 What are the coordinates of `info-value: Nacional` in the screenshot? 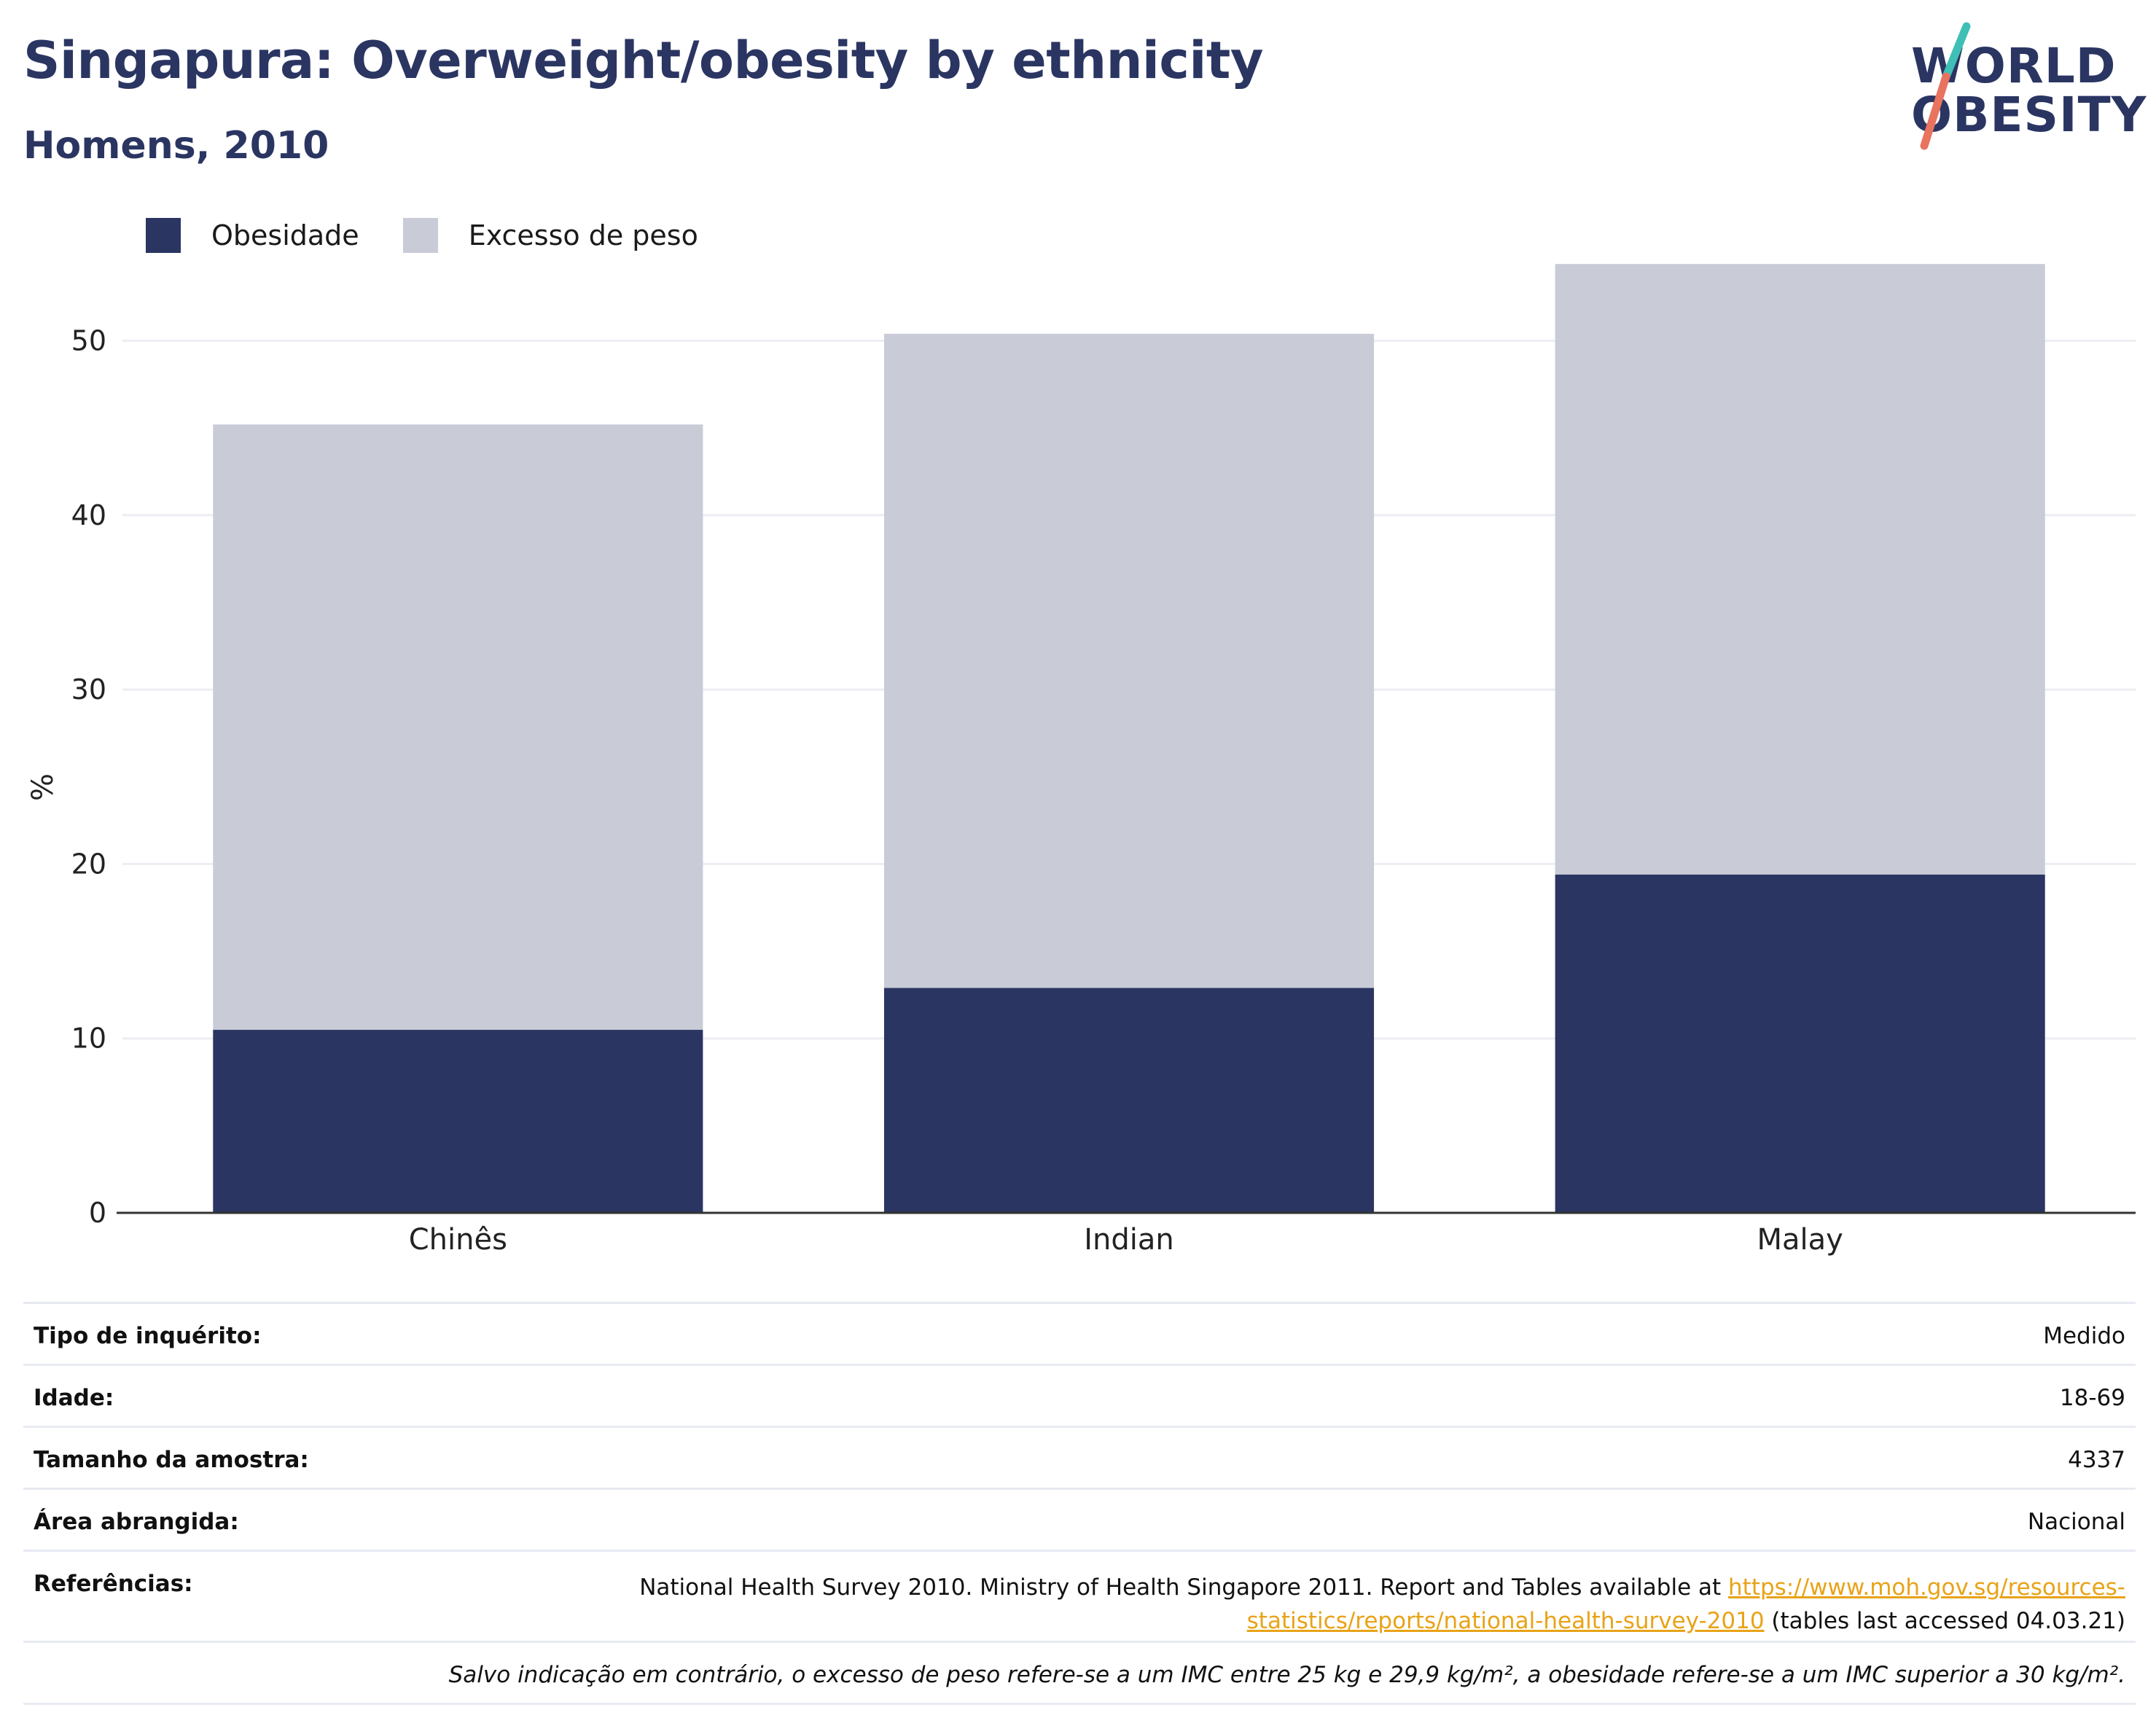 It's located at (2076, 1522).